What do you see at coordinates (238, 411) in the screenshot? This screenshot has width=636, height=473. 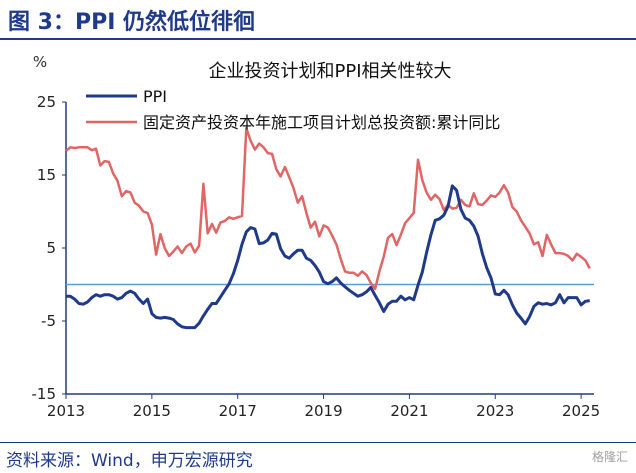 I see `x-tick-label: 2017` at bounding box center [238, 411].